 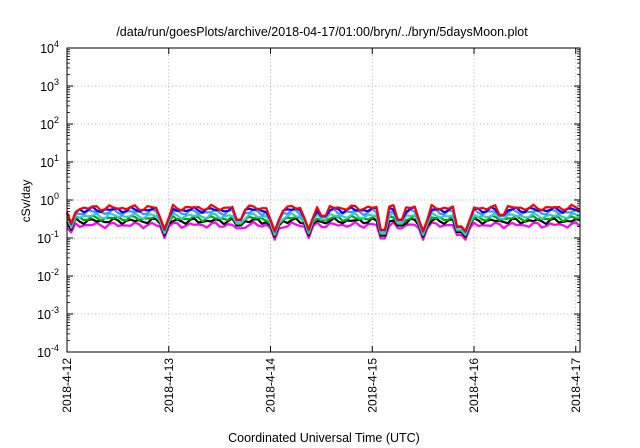 What do you see at coordinates (169, 385) in the screenshot?
I see `x-tick-label: 2018-4-13` at bounding box center [169, 385].